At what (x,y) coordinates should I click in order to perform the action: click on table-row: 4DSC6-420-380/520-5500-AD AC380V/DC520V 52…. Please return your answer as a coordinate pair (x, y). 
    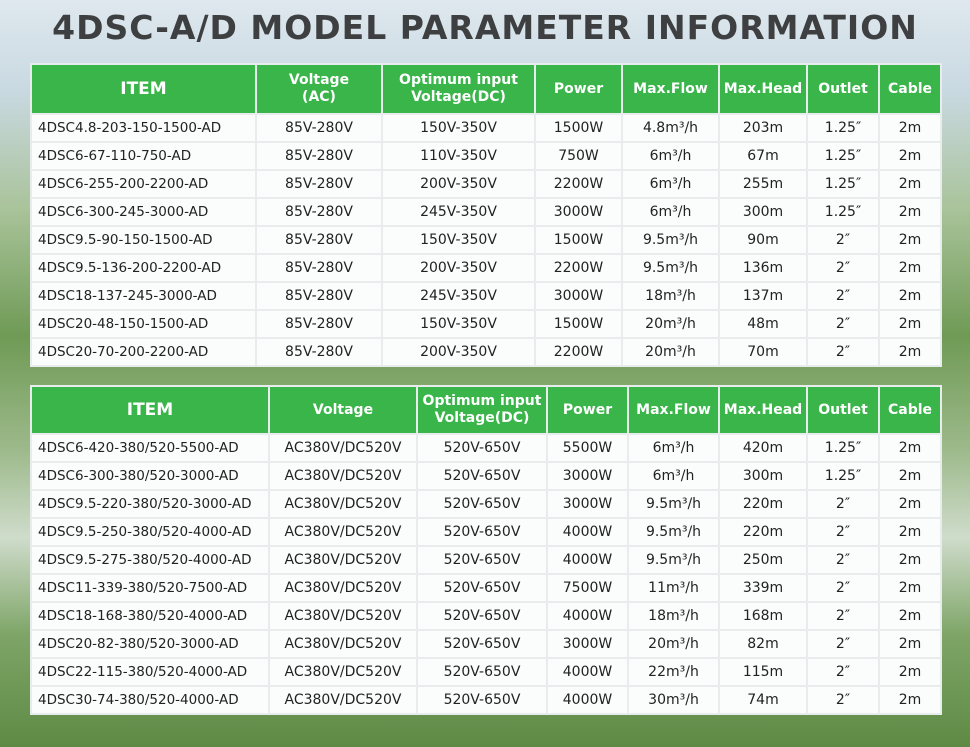
    Looking at the image, I should click on (486, 448).